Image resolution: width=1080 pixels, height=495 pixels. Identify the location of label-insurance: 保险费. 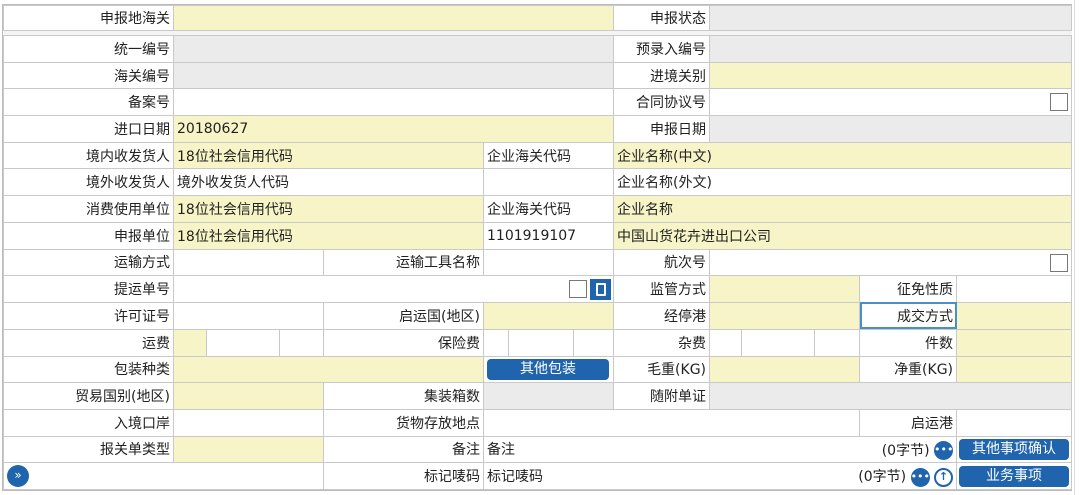
(403, 342).